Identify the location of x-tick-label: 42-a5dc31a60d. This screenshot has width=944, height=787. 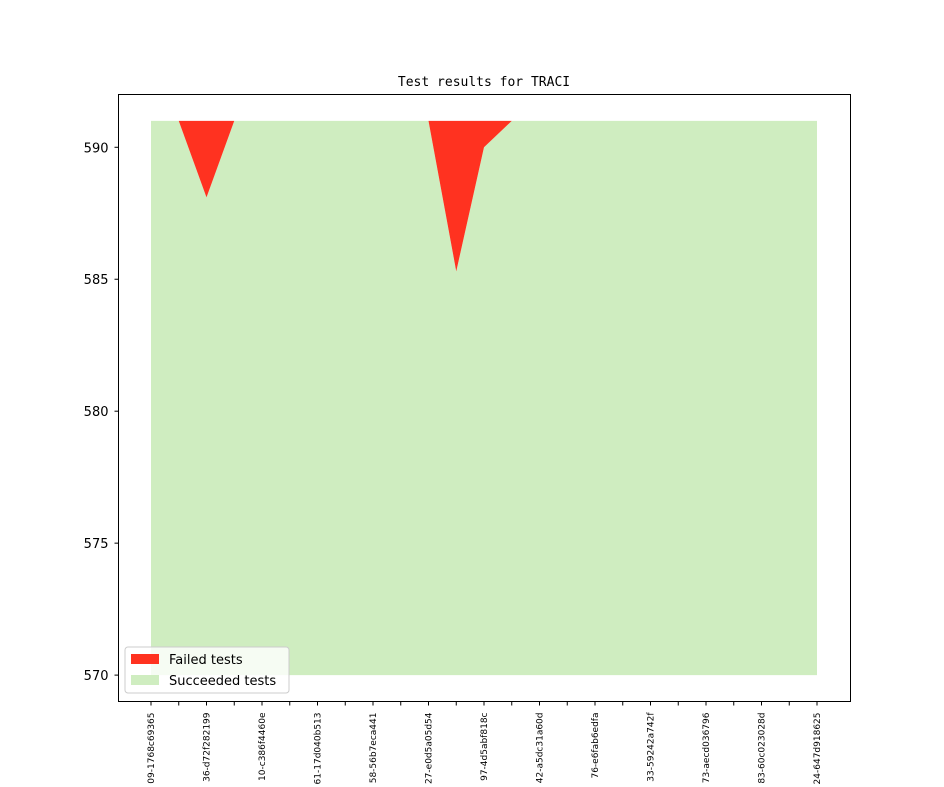
(541, 748).